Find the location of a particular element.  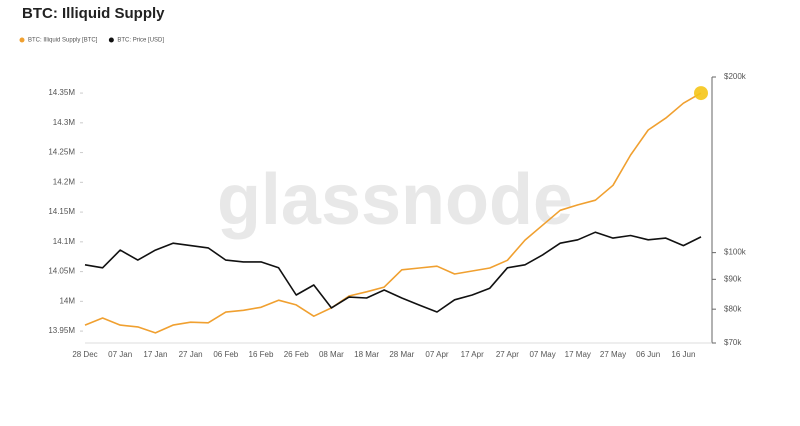

x-tick-label: 07 Apr is located at coordinates (436, 354).